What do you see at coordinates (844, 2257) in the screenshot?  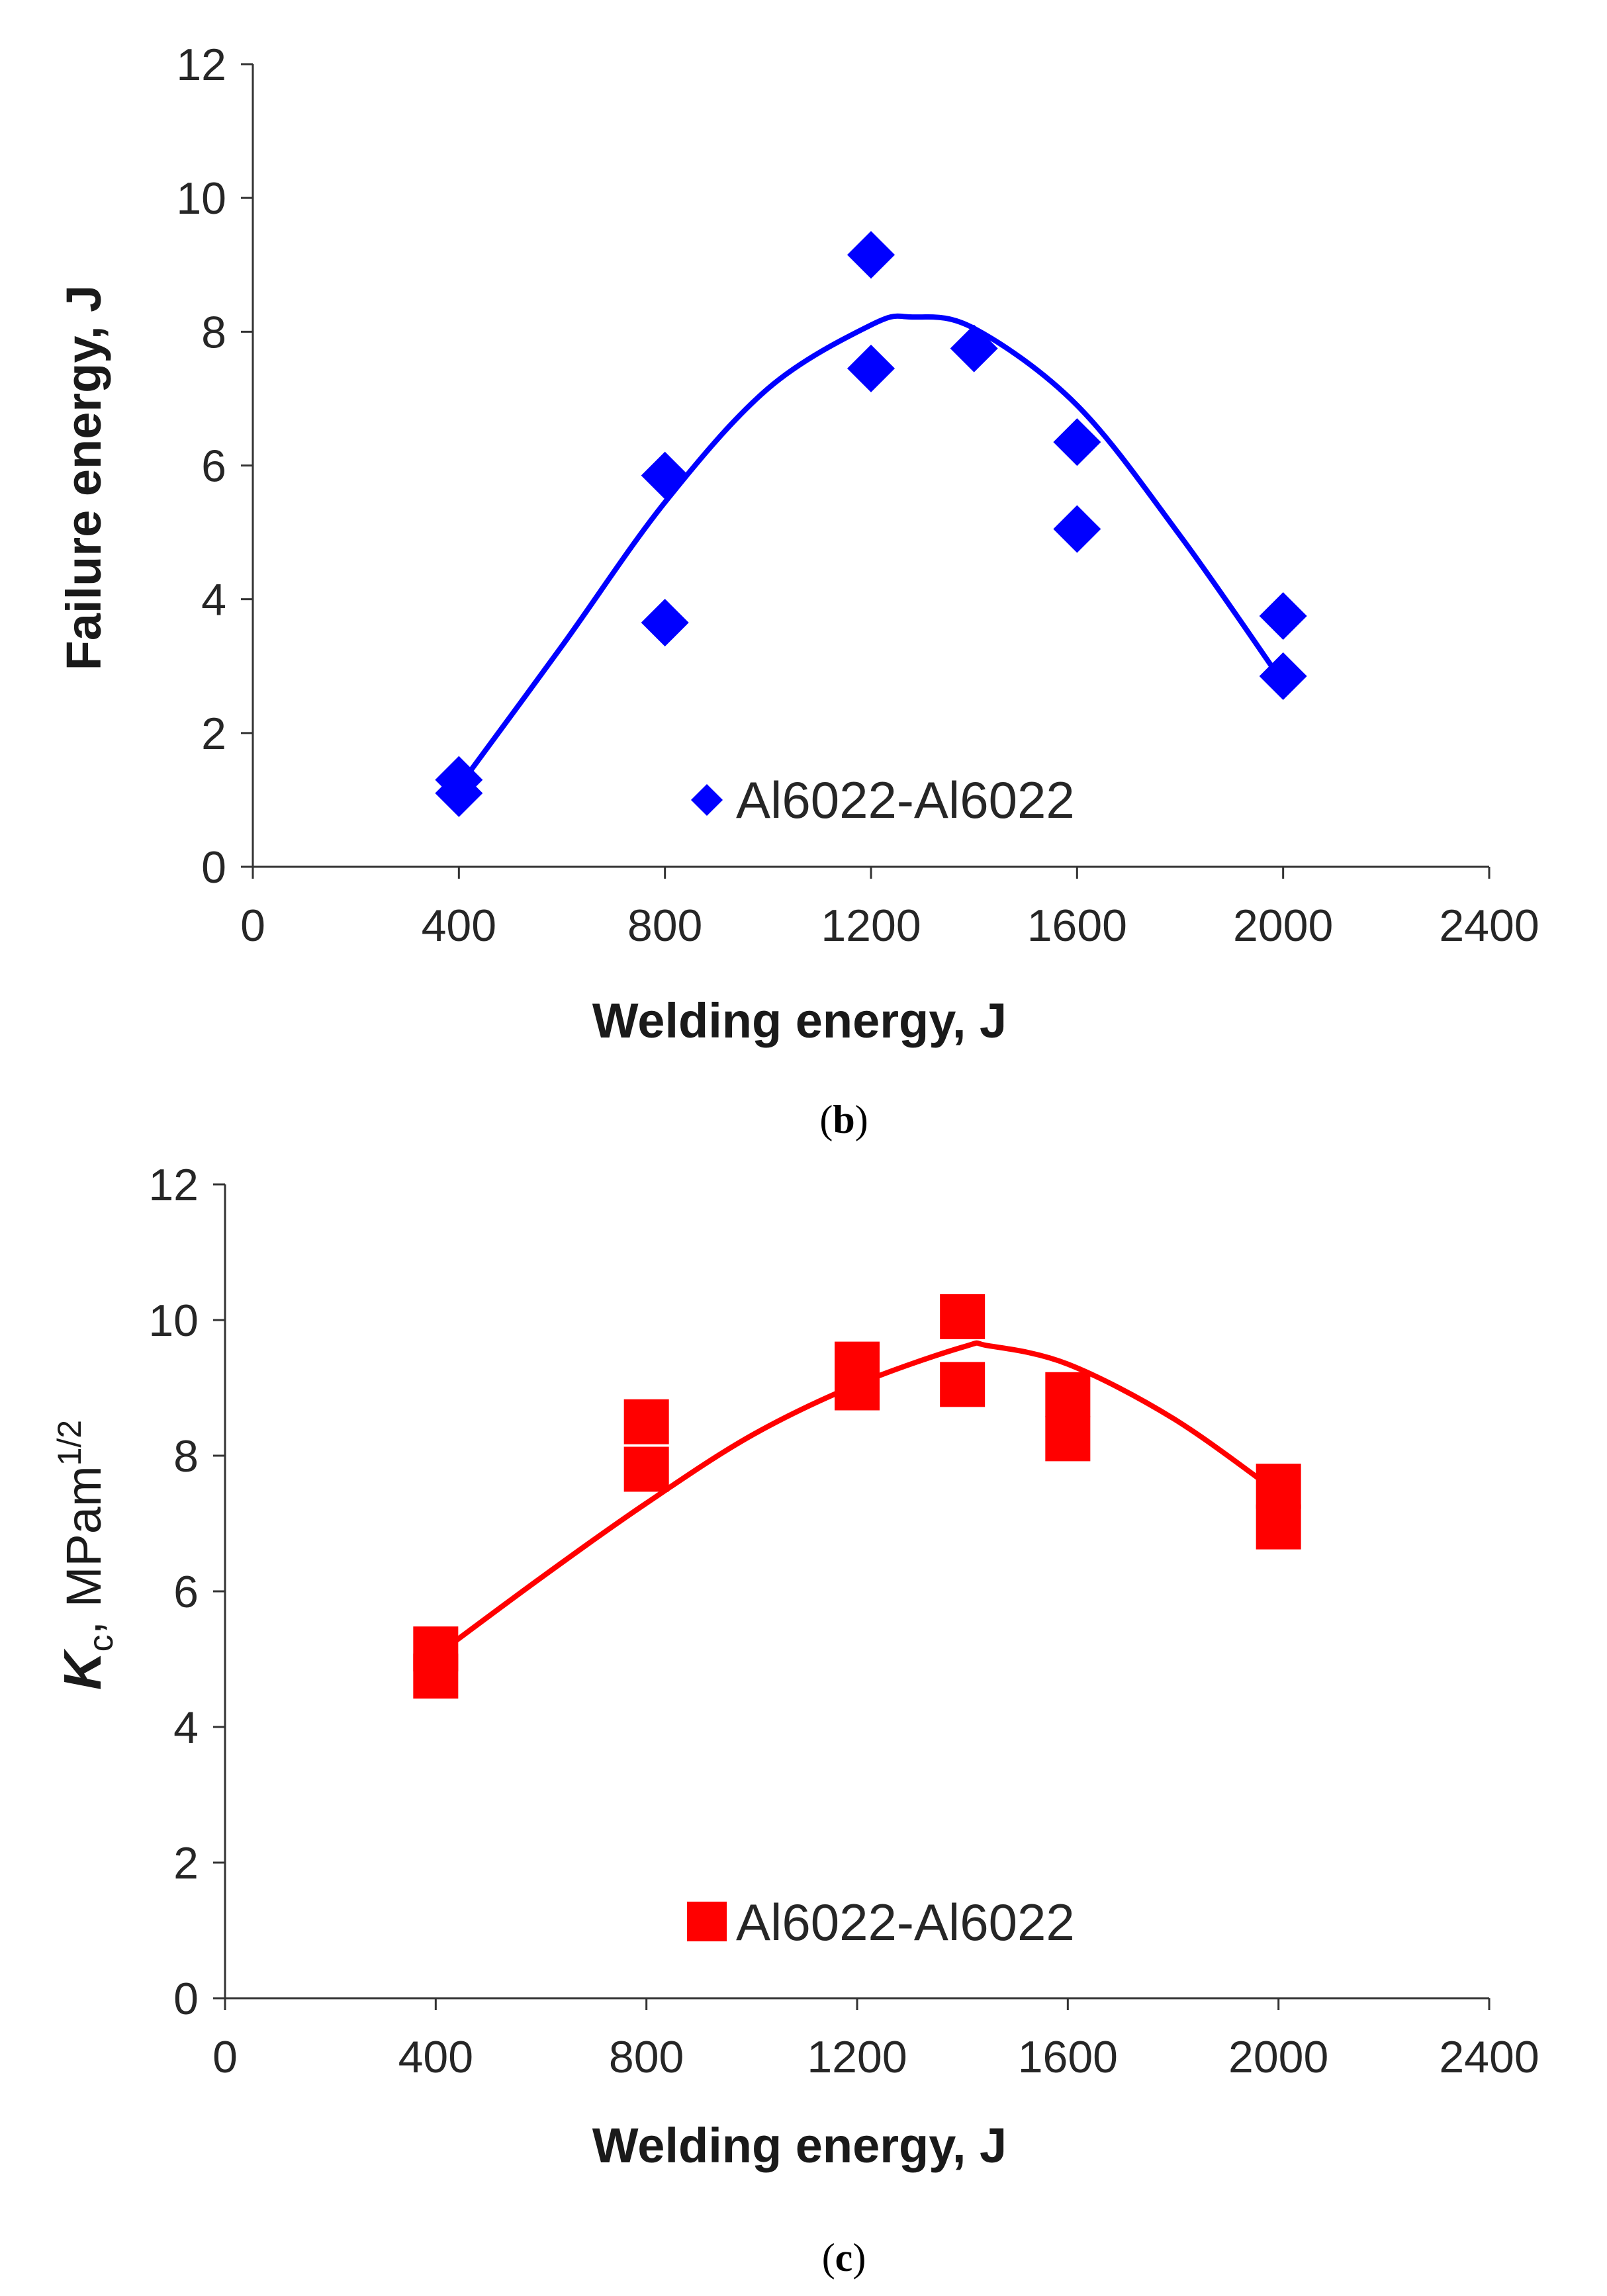 I see `caption-c: (c)` at bounding box center [844, 2257].